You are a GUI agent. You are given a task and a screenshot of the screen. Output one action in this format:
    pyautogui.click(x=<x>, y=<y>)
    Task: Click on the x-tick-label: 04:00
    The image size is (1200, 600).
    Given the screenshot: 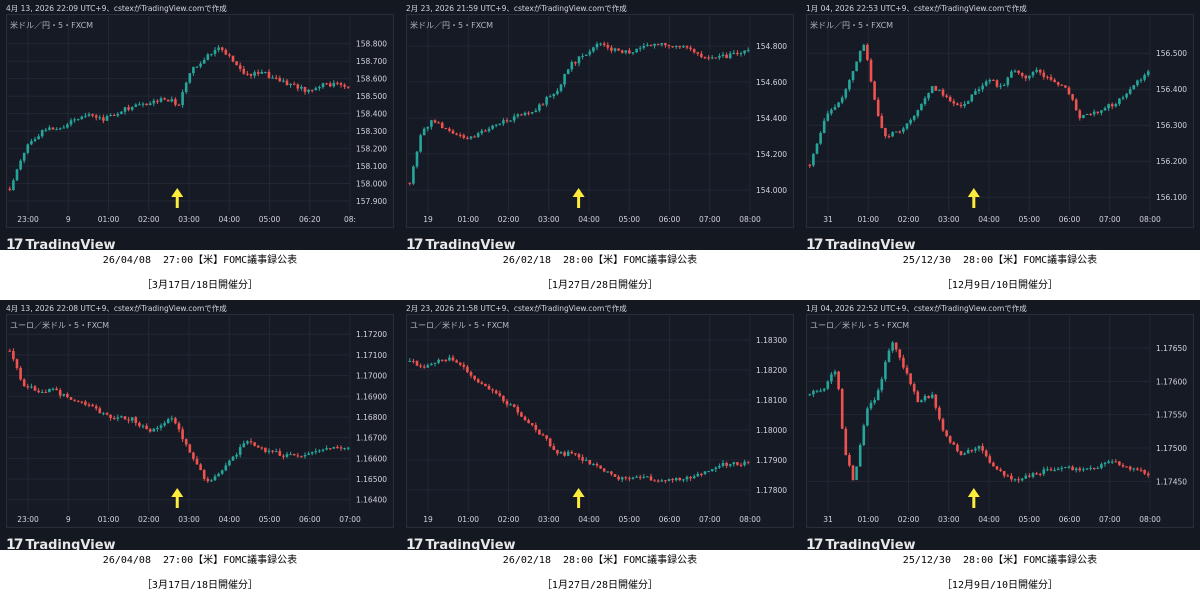 What is the action you would take?
    pyautogui.click(x=229, y=219)
    